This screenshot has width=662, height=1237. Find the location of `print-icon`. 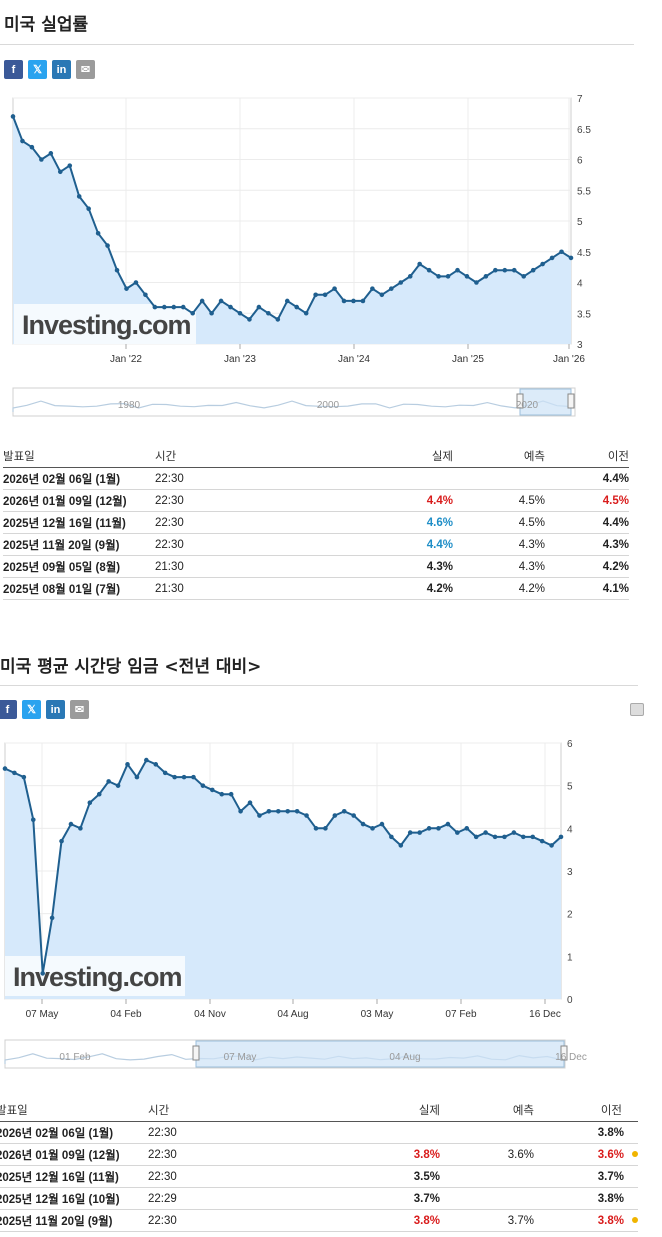

print-icon is located at coordinates (637, 709).